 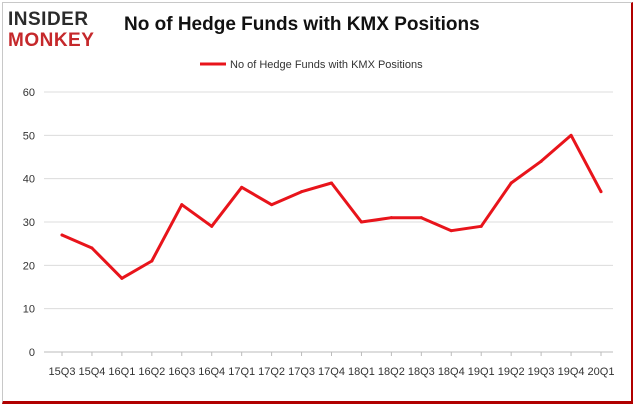 What do you see at coordinates (272, 205) in the screenshot?
I see `data-point-17Q2` at bounding box center [272, 205].